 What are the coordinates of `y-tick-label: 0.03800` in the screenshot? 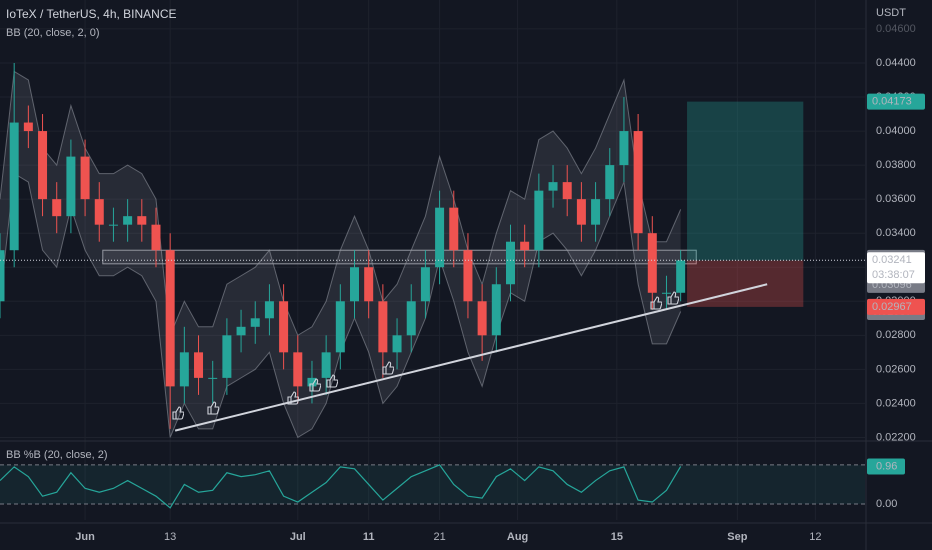 It's located at (896, 165).